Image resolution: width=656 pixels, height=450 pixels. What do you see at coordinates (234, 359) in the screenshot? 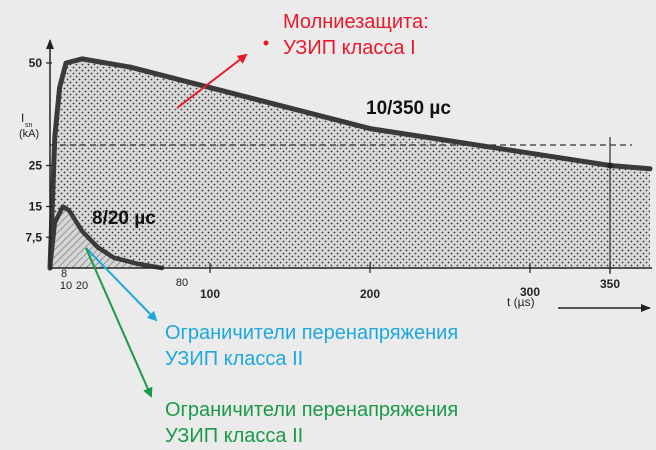
I see `blue-annotation-line2: УЗИП класса II` at bounding box center [234, 359].